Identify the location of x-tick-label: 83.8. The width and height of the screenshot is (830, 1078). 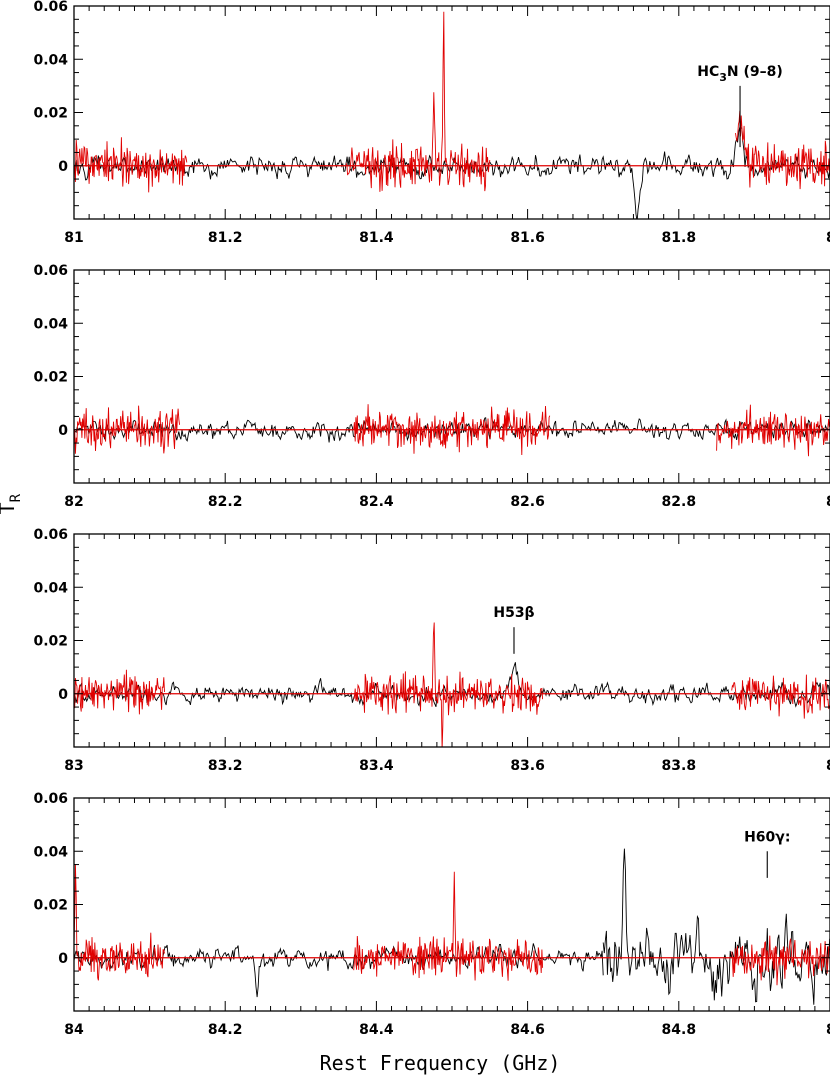
(679, 766).